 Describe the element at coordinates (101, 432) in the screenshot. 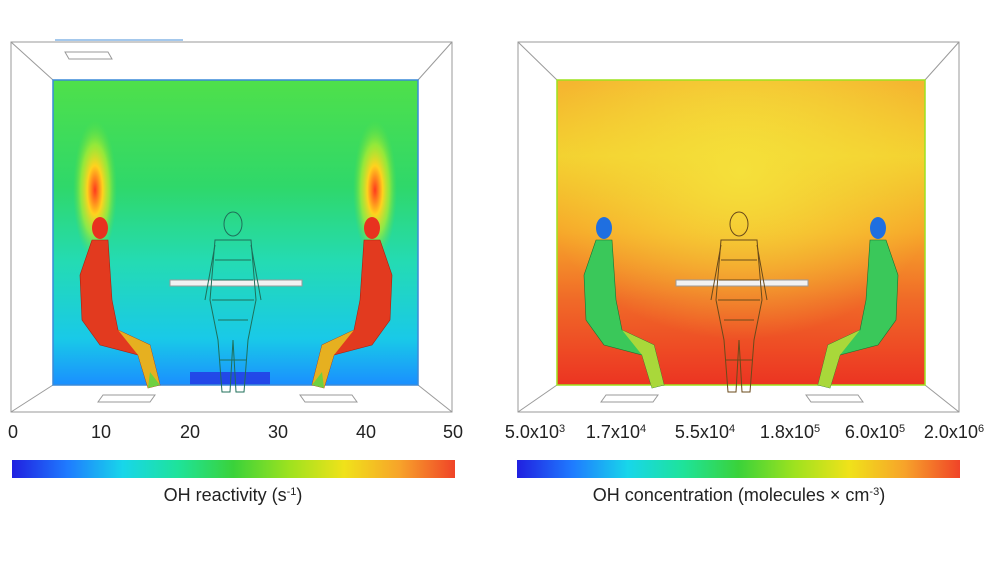

I see `reactivity-tick: 10` at that location.